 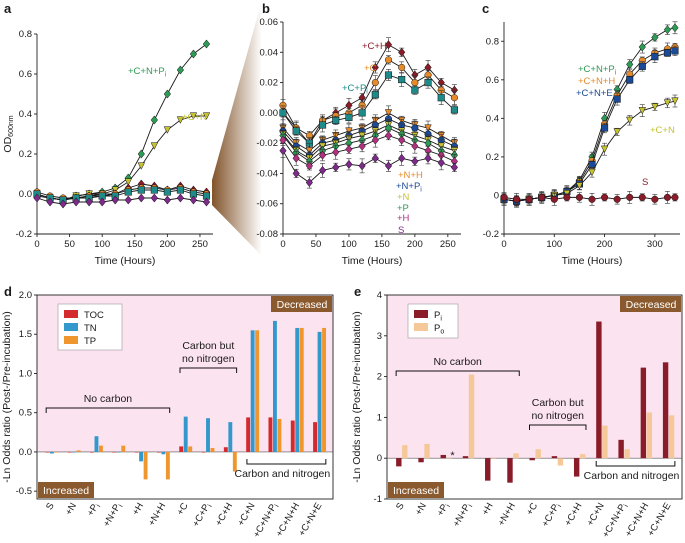 I want to click on y-tick-label: -0.08, so click(x=267, y=234).